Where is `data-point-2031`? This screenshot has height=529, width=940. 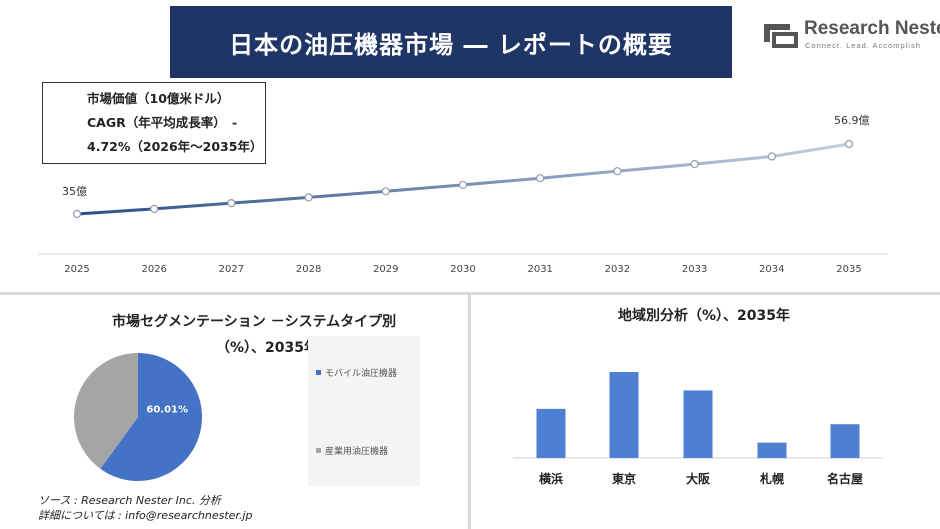
data-point-2031 is located at coordinates (540, 178).